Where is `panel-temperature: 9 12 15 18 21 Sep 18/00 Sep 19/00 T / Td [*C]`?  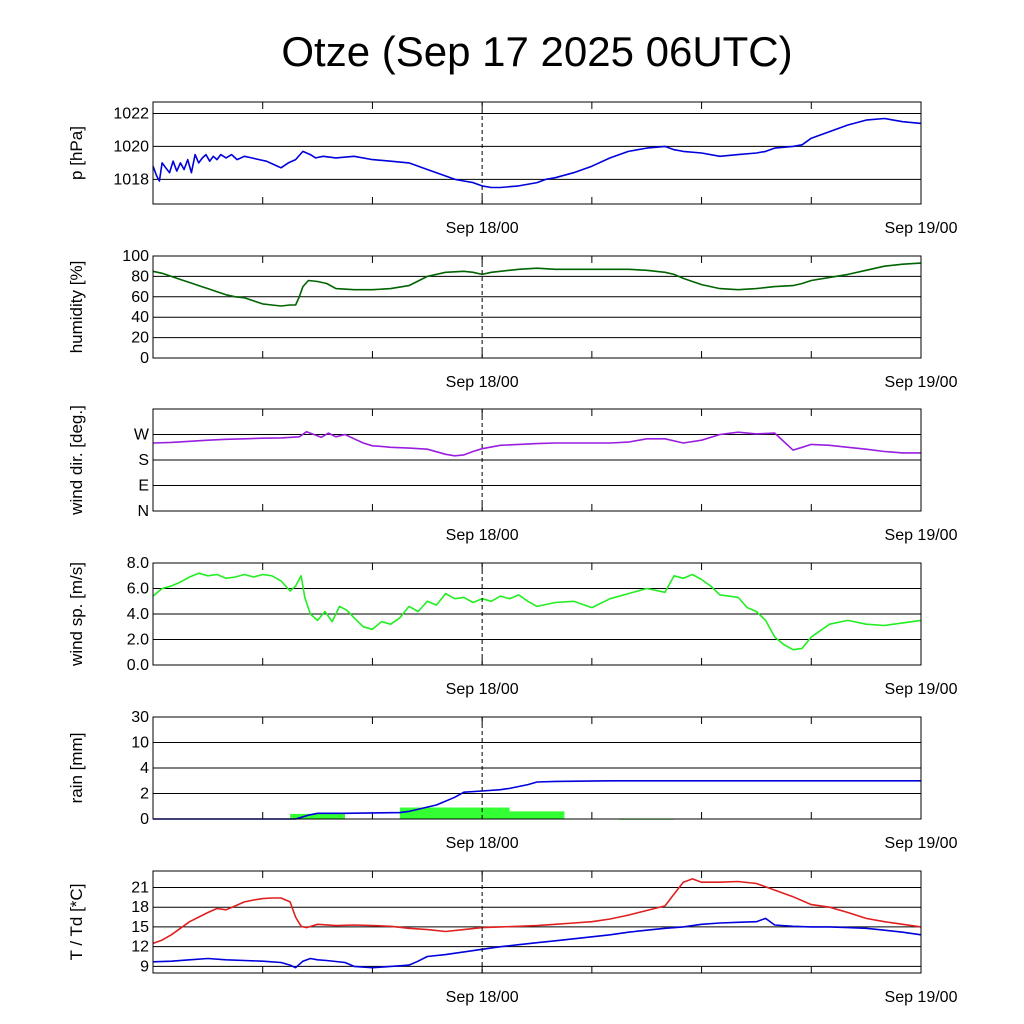
panel-temperature: 9 12 15 18 21 Sep 18/00 Sep 19/00 T / Td [*C] is located at coordinates (512, 938).